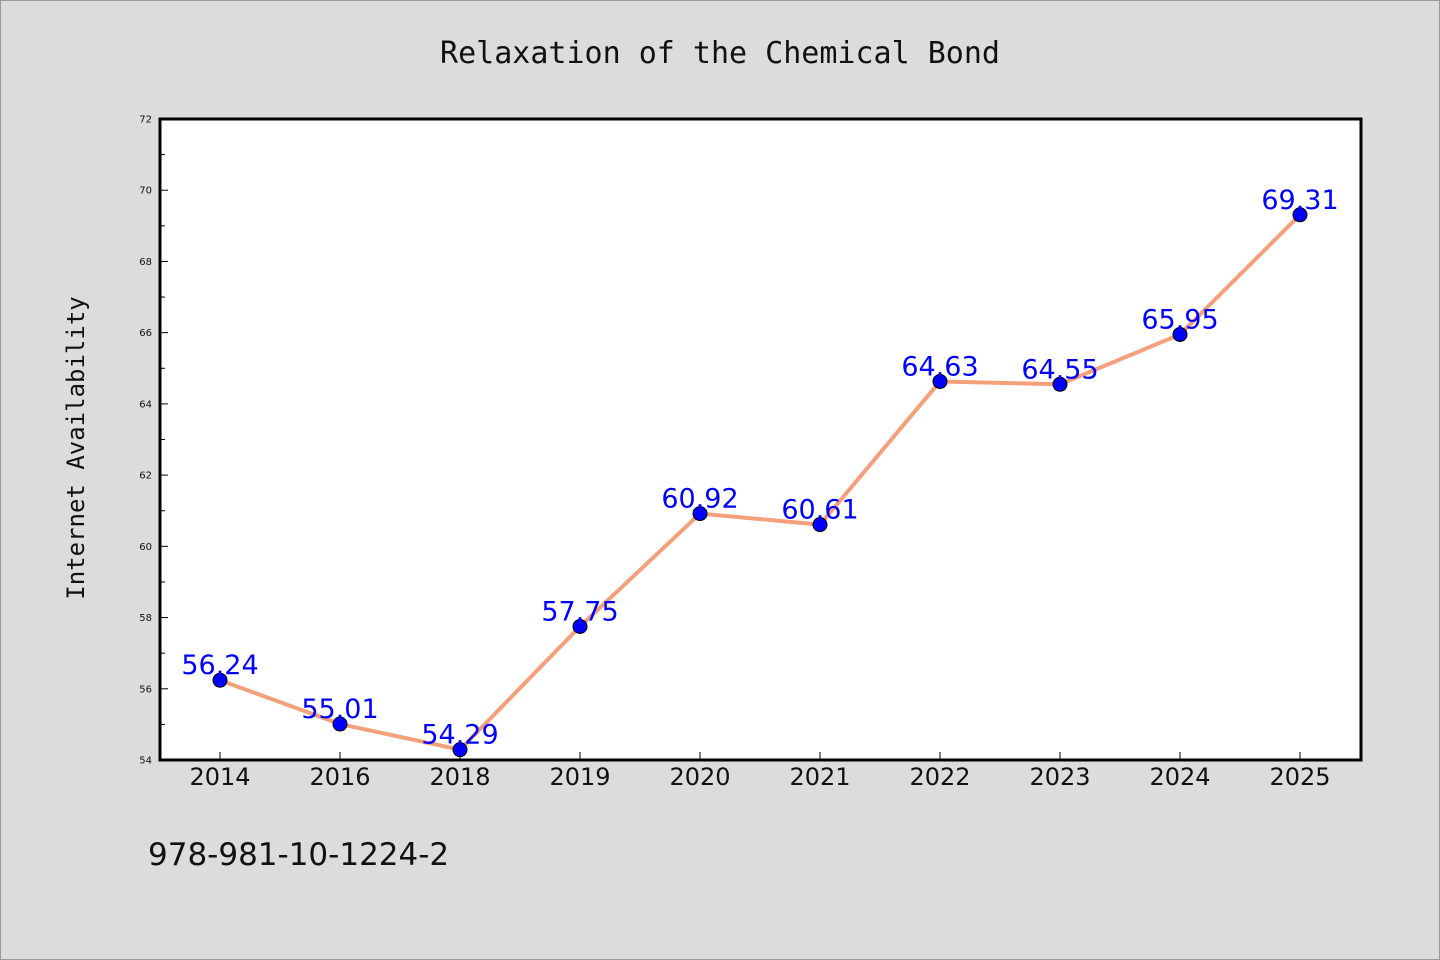 The image size is (1440, 960). What do you see at coordinates (1179, 777) in the screenshot?
I see `x-tick-label: 2024` at bounding box center [1179, 777].